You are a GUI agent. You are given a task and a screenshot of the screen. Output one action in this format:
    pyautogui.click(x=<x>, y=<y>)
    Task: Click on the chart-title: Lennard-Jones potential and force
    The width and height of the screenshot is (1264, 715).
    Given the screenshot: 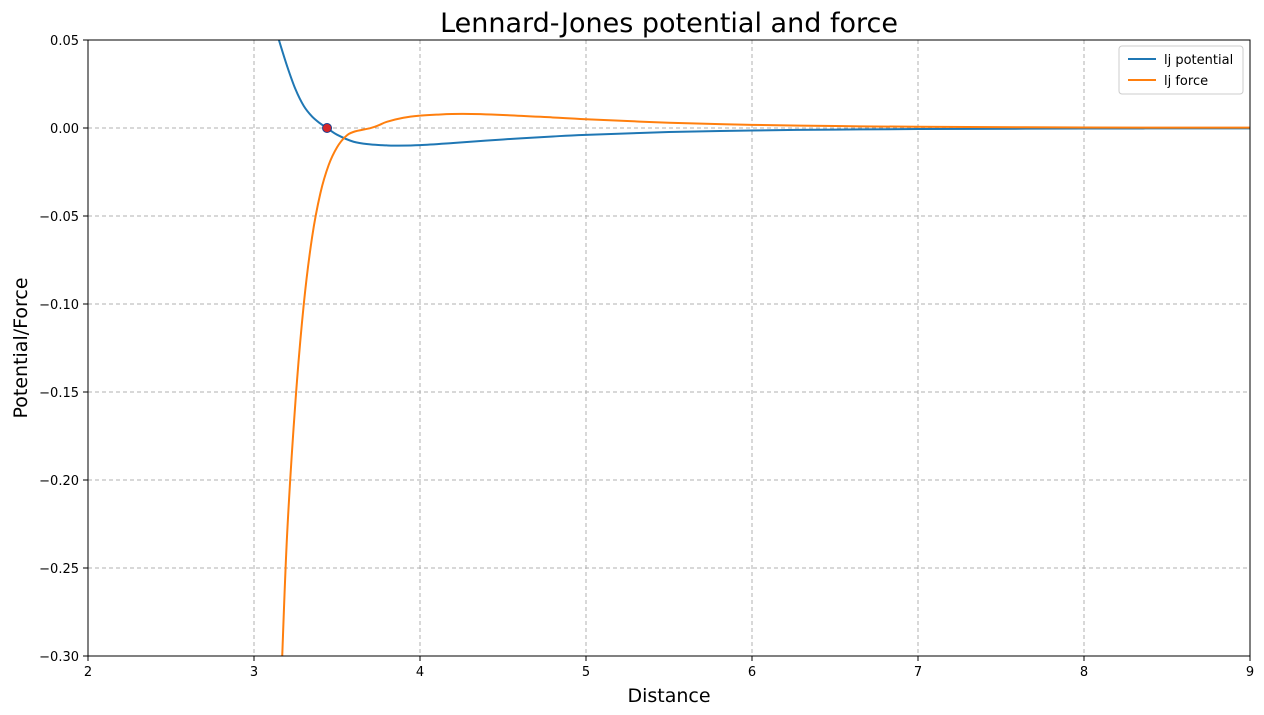 What is the action you would take?
    pyautogui.click(x=669, y=23)
    